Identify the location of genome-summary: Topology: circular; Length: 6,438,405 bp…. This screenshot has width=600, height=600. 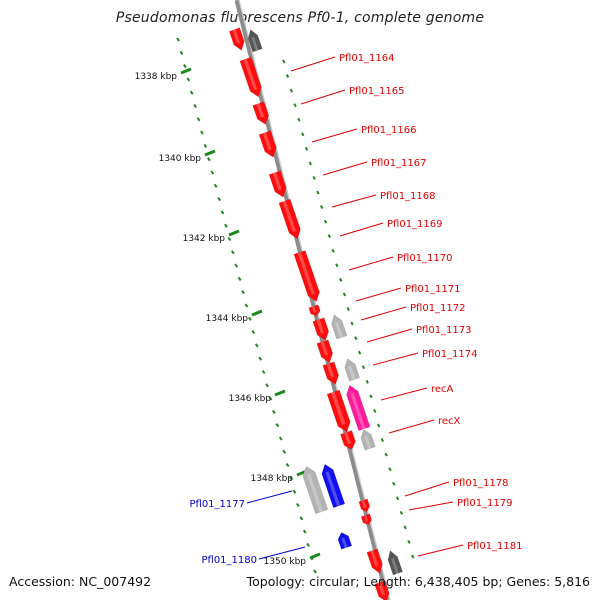
(418, 581).